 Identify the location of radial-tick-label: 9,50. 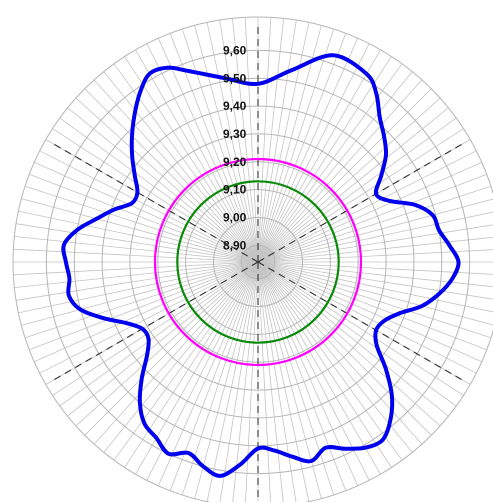
(235, 78).